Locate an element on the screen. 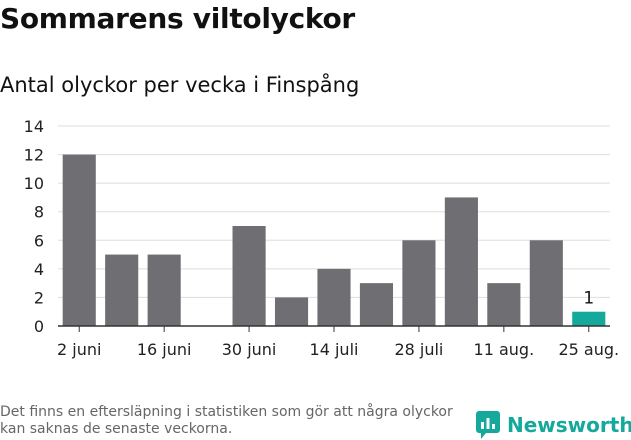 The image size is (631, 440). y-tick-label: 14 is located at coordinates (34, 126).